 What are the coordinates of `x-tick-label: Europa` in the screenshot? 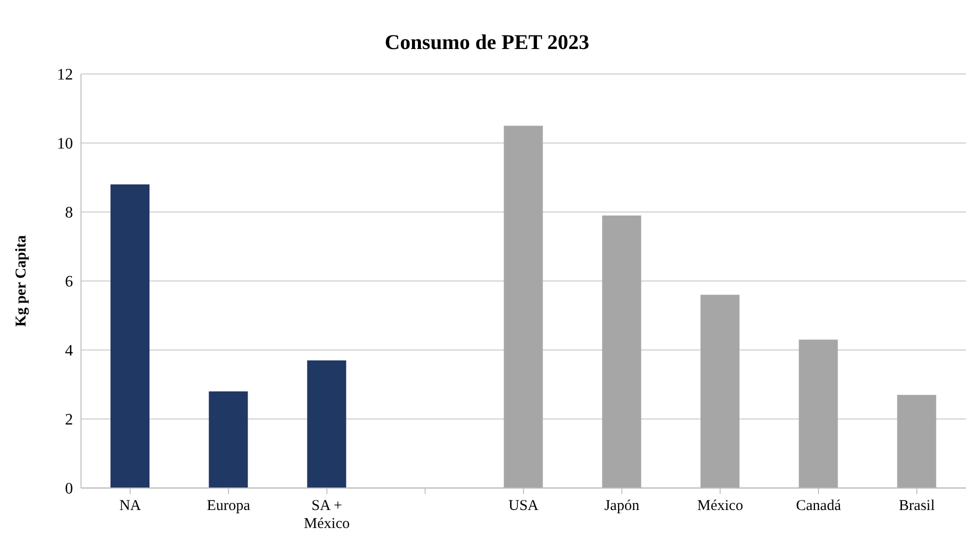 It's located at (228, 506).